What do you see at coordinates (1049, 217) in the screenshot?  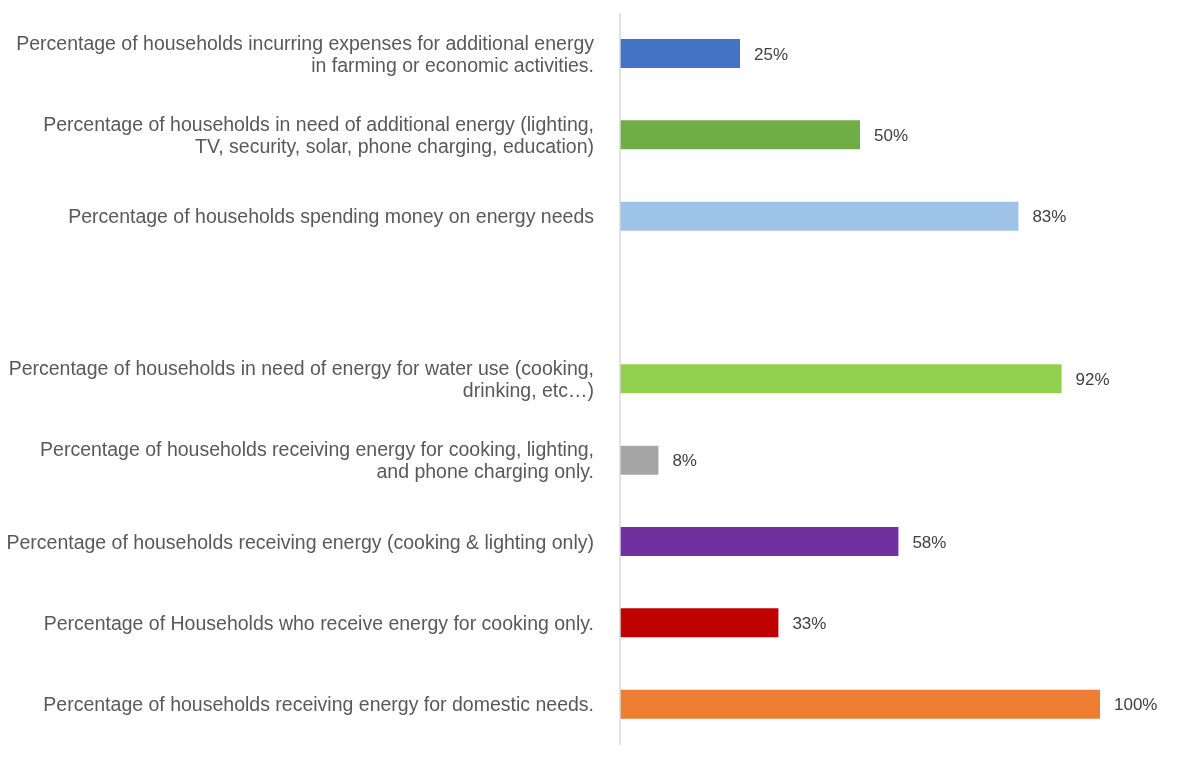 I see `data-label: 83%` at bounding box center [1049, 217].